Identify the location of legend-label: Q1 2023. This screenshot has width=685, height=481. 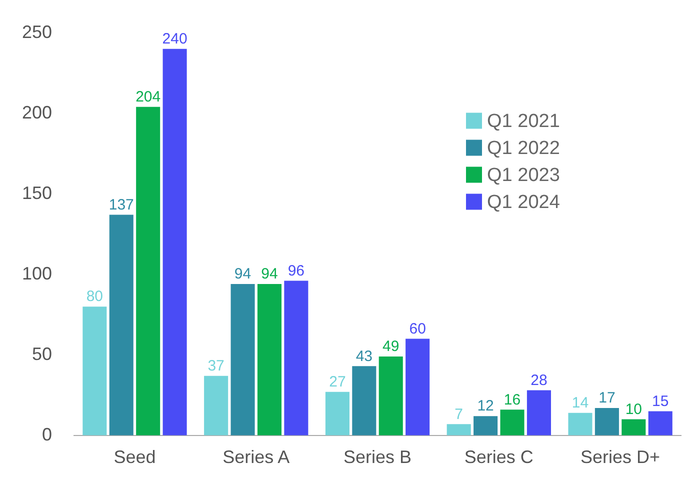
(523, 175).